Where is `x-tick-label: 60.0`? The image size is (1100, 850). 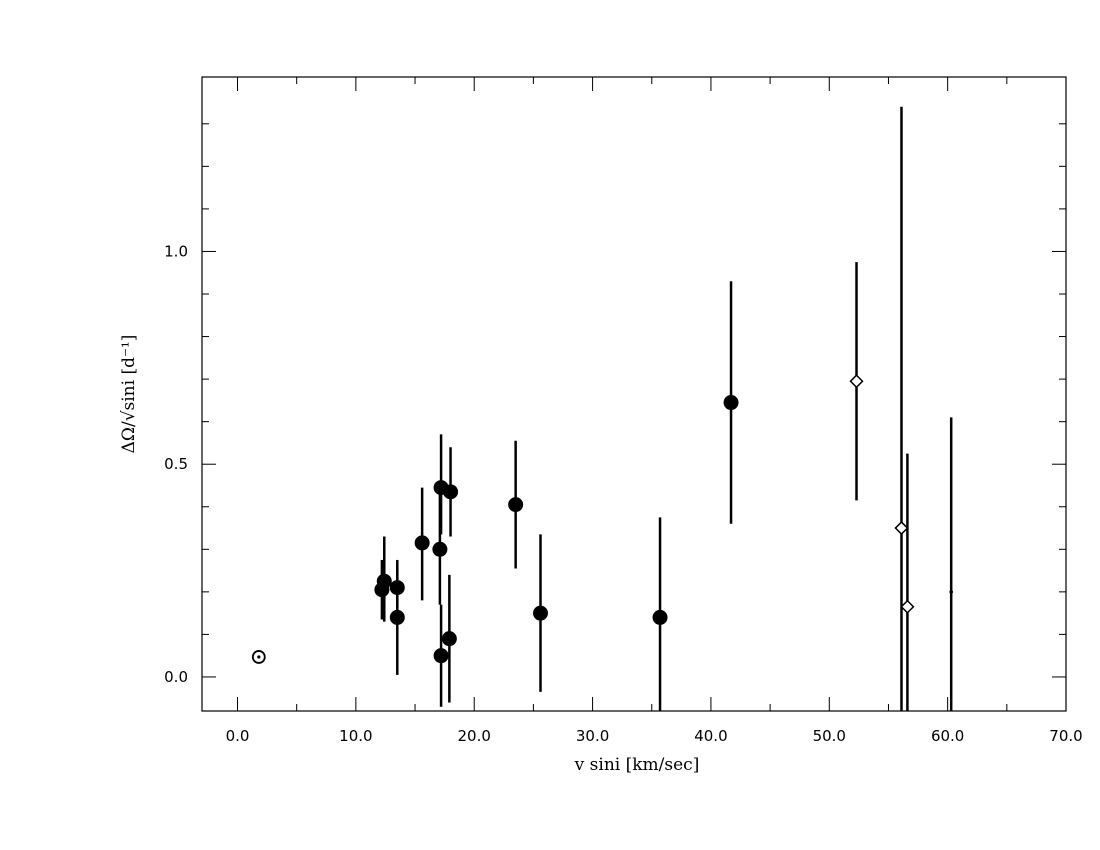
x-tick-label: 60.0 is located at coordinates (947, 736).